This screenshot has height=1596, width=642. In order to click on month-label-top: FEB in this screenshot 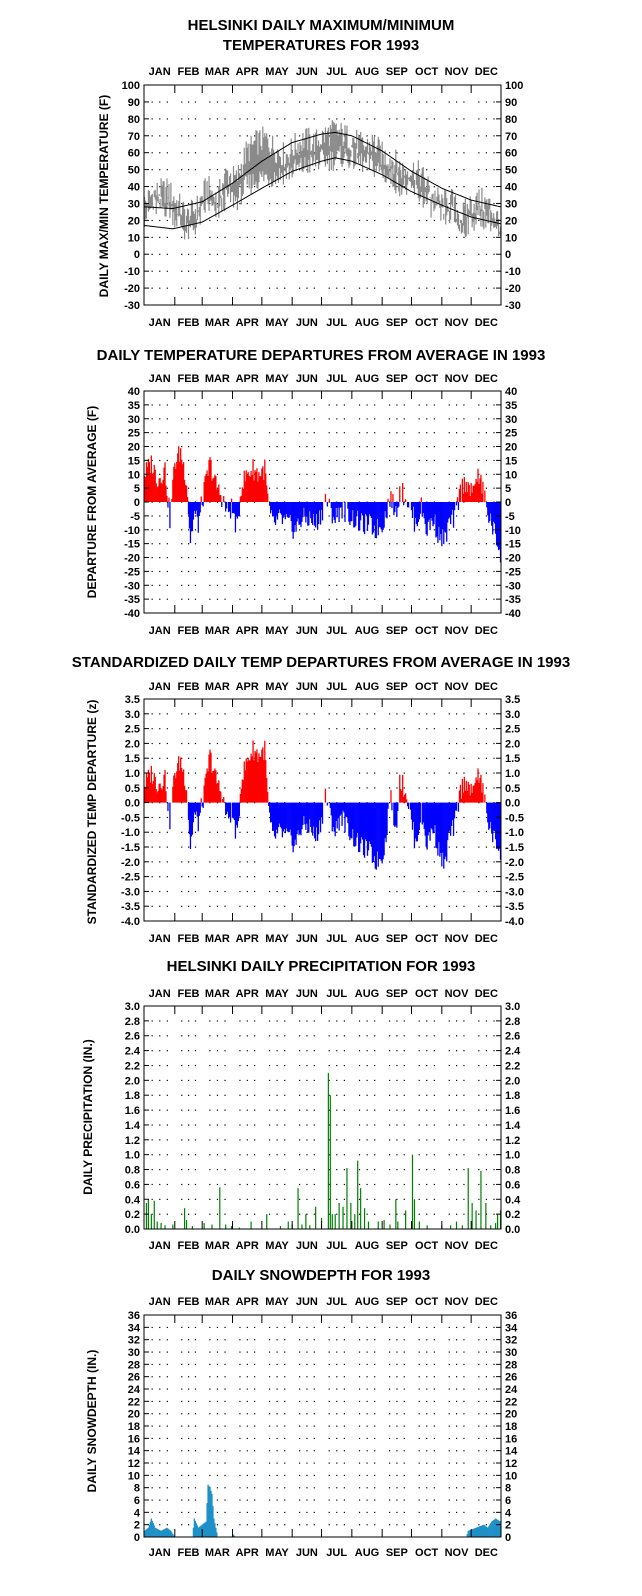, I will do `click(189, 994)`.